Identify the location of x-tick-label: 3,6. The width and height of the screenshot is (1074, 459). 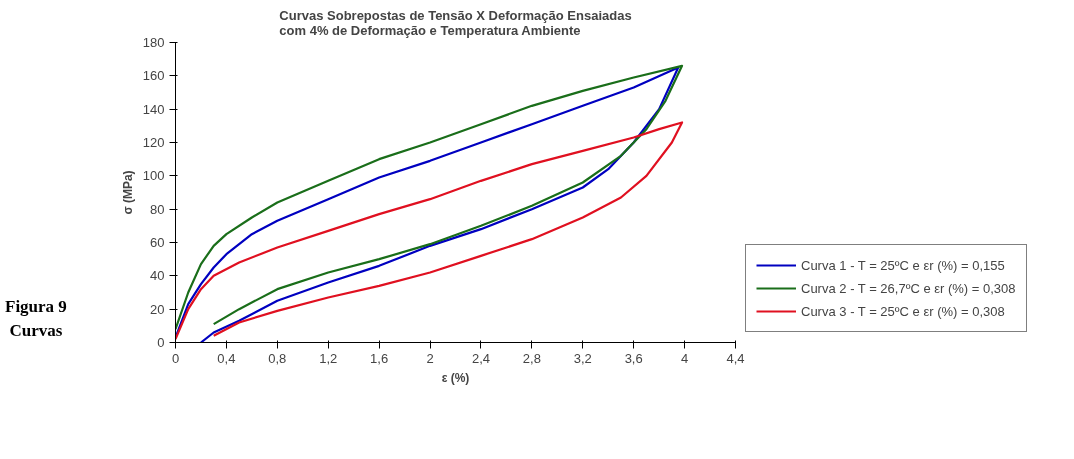
(633, 358).